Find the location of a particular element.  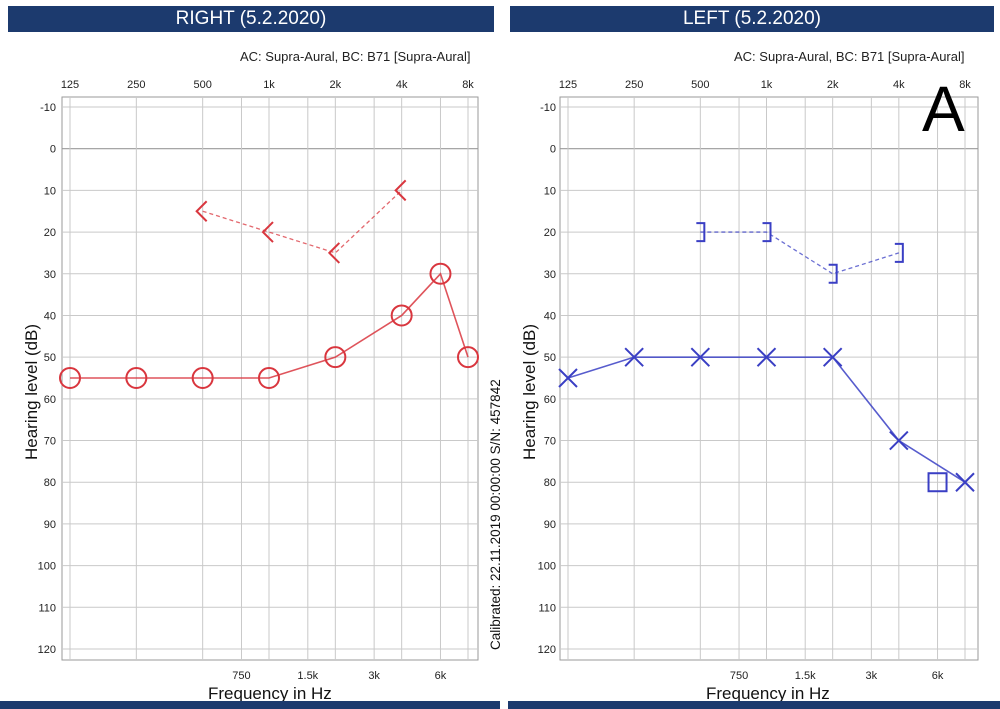

right-top-tick-label: 125 is located at coordinates (70, 85).